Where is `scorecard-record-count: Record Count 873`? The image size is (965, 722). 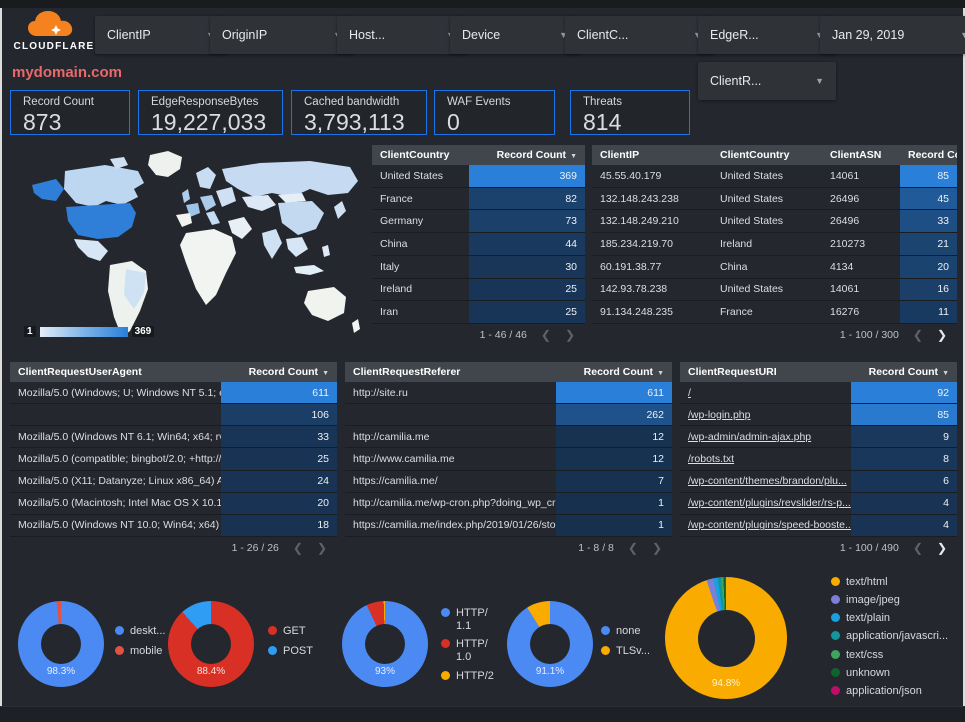 scorecard-record-count: Record Count 873 is located at coordinates (70, 112).